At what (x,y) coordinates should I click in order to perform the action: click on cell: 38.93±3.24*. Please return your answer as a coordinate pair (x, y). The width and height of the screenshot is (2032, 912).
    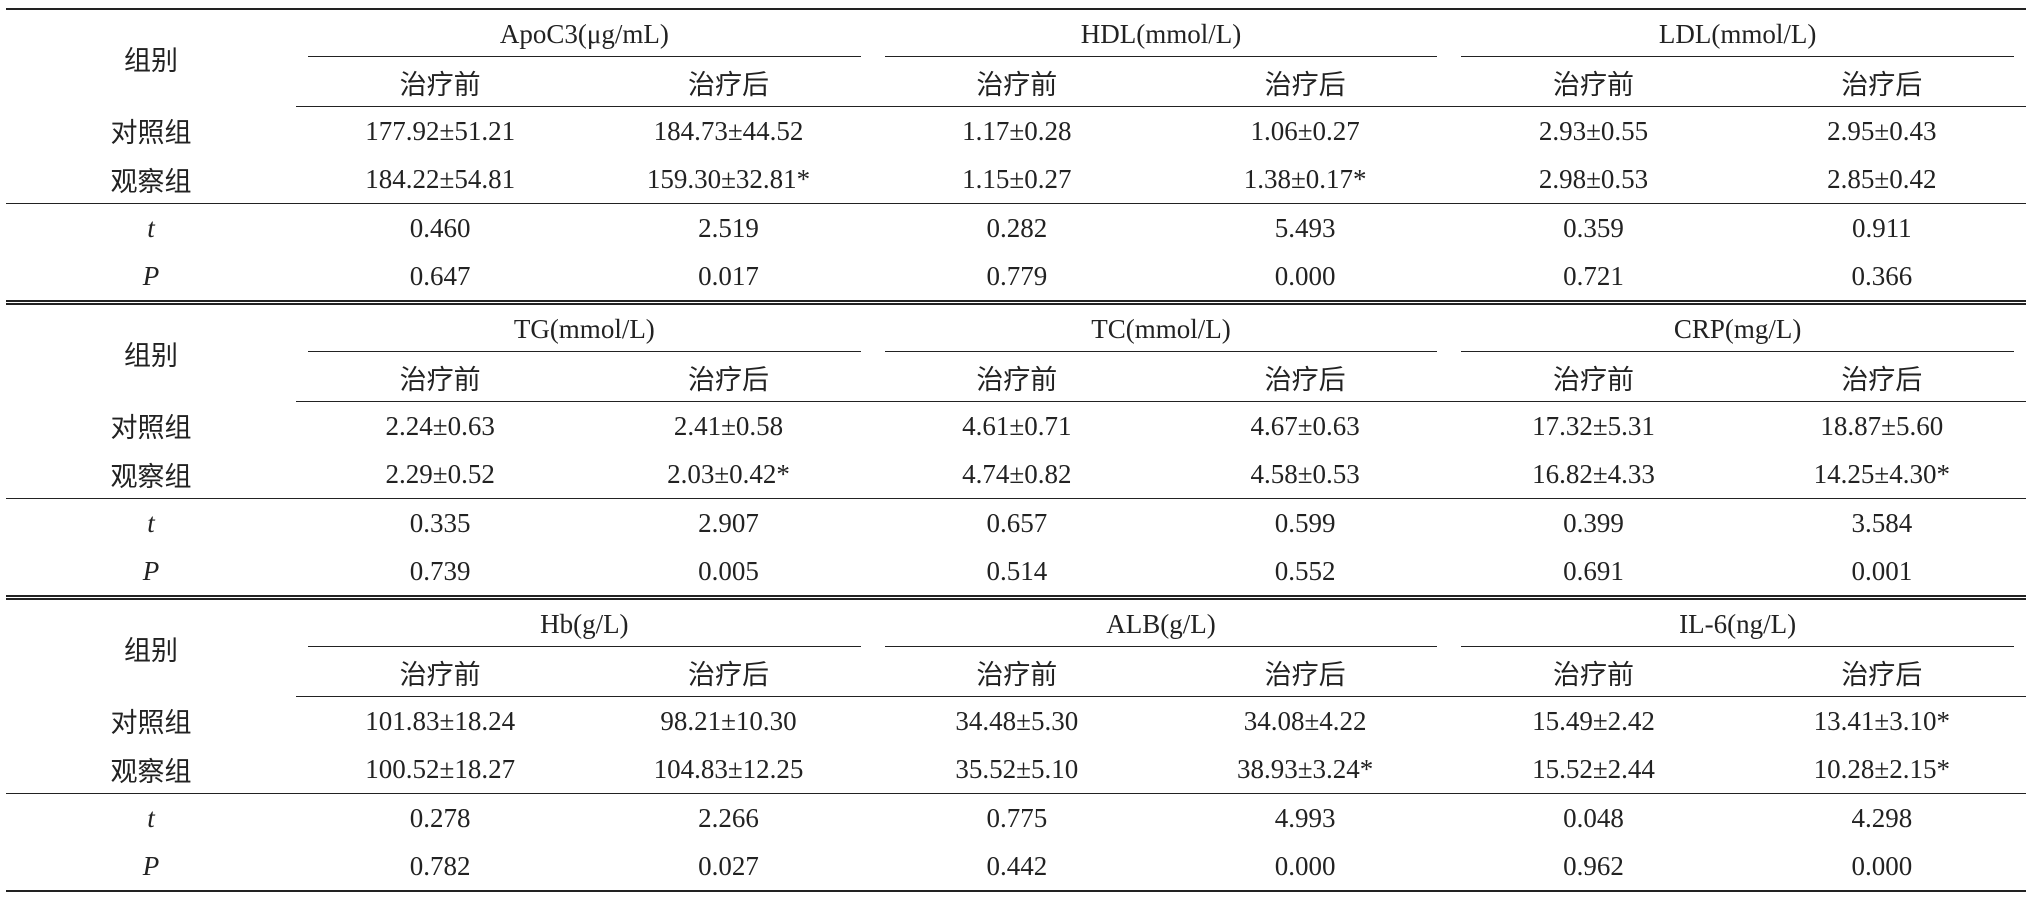
    Looking at the image, I should click on (1305, 769).